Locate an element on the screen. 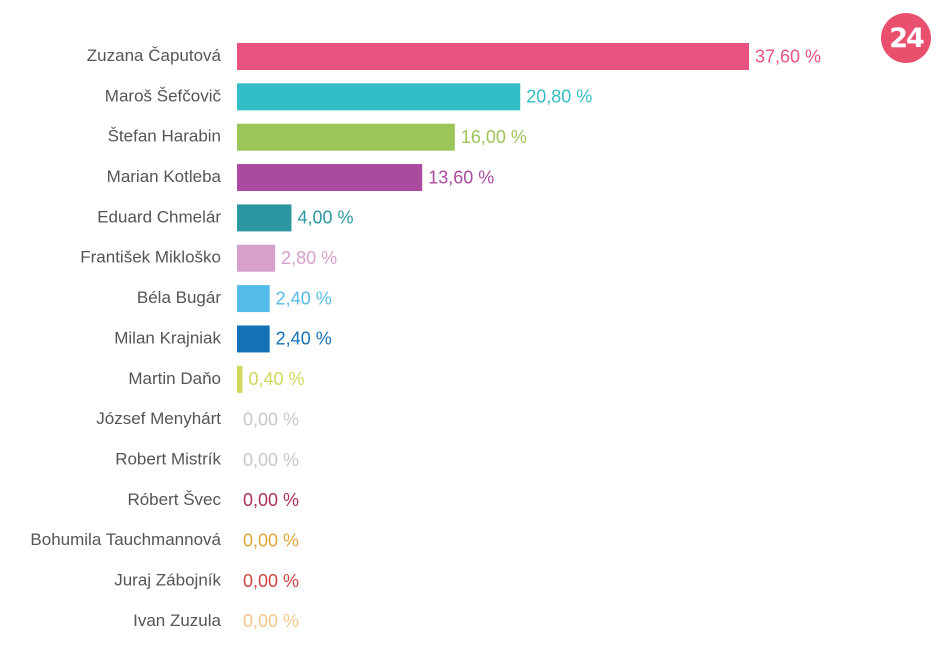 This screenshot has height=656, width=950. category-label: Juraj Zábojník is located at coordinates (167, 580).